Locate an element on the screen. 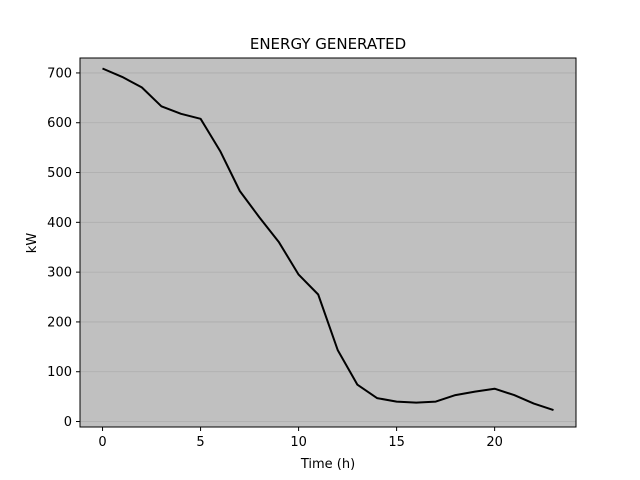 This screenshot has height=480, width=640. y-tick-label: 700 is located at coordinates (59, 73).